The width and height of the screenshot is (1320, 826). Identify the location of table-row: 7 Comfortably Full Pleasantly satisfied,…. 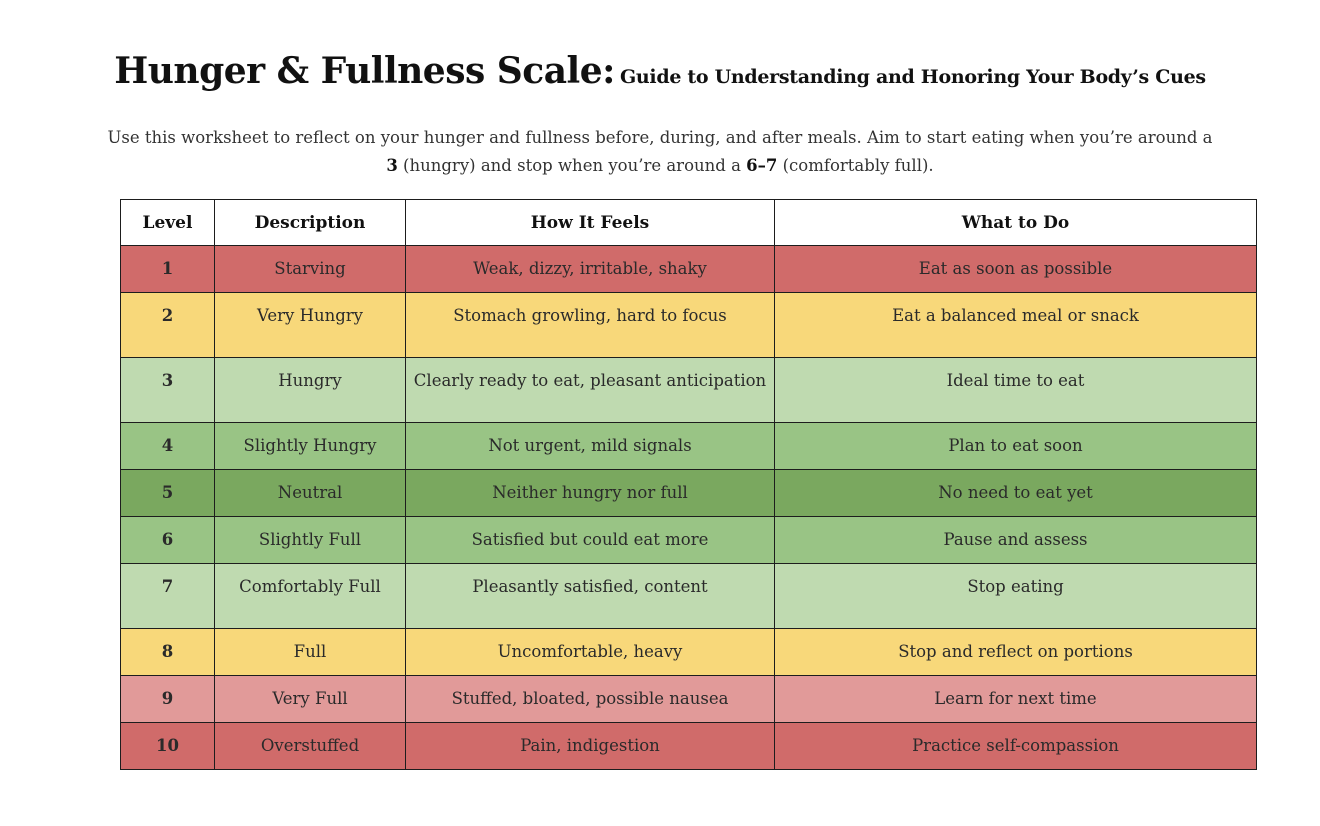
(688, 596).